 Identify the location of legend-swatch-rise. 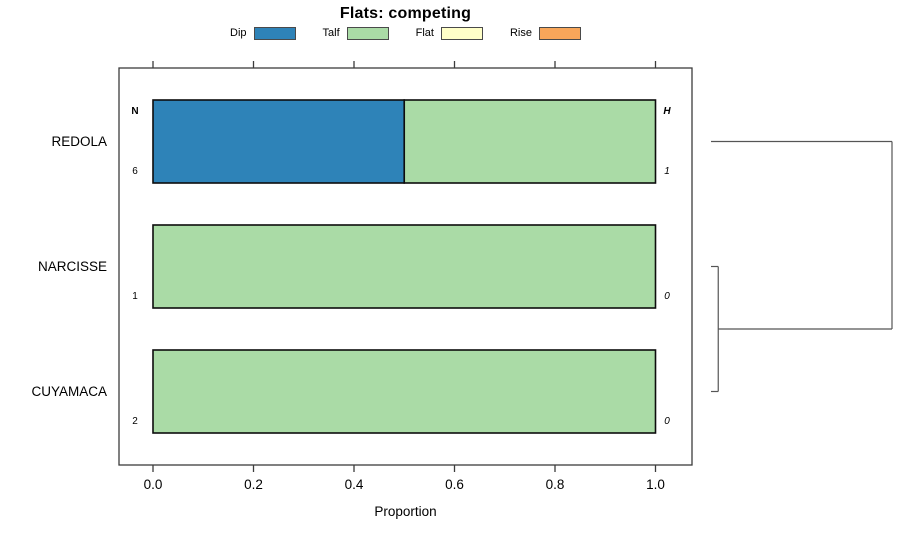
(560, 33).